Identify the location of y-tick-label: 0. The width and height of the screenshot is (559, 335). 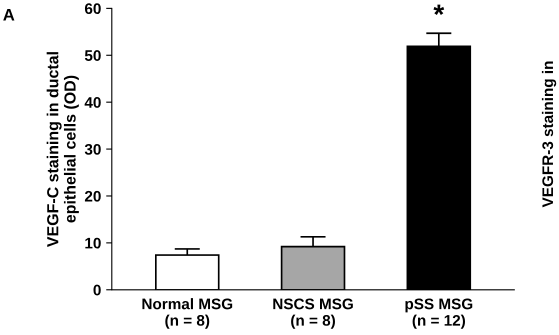
(97, 290).